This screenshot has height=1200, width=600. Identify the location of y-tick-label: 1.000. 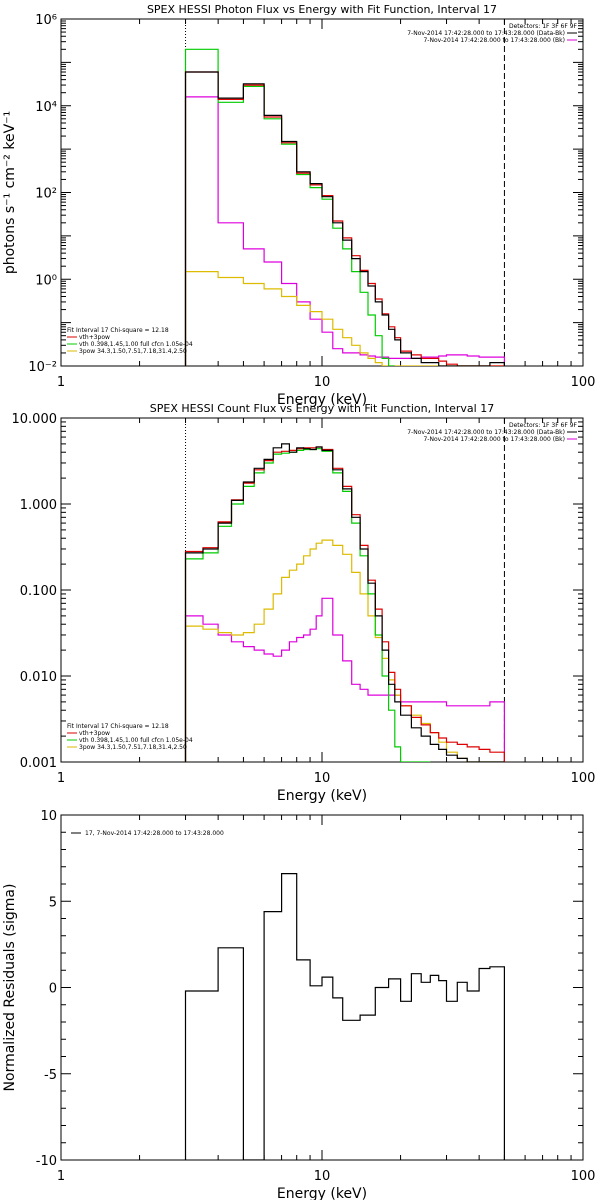
(38, 505).